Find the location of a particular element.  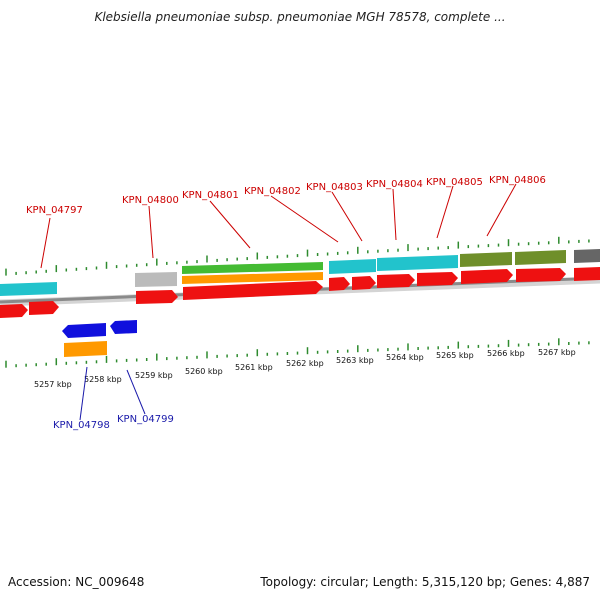

locus-tag-label: KPN_04805 is located at coordinates (454, 182).